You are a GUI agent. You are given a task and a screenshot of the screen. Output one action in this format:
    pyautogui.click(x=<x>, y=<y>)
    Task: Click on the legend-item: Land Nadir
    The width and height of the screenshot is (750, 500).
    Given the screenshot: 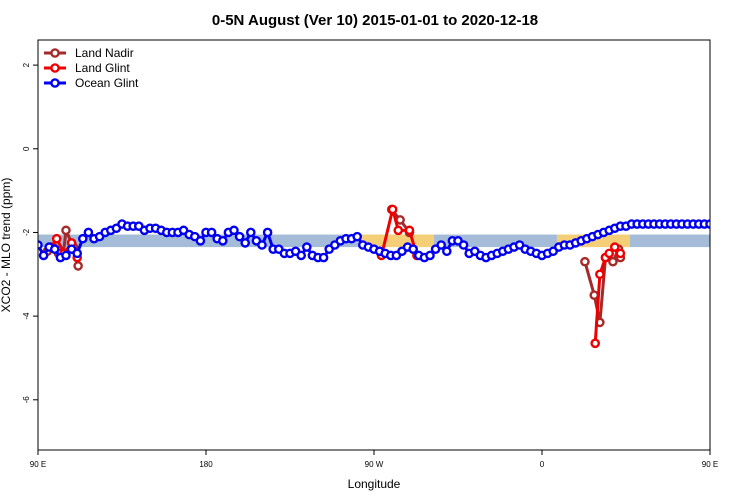 What is the action you would take?
    pyautogui.click(x=89, y=53)
    